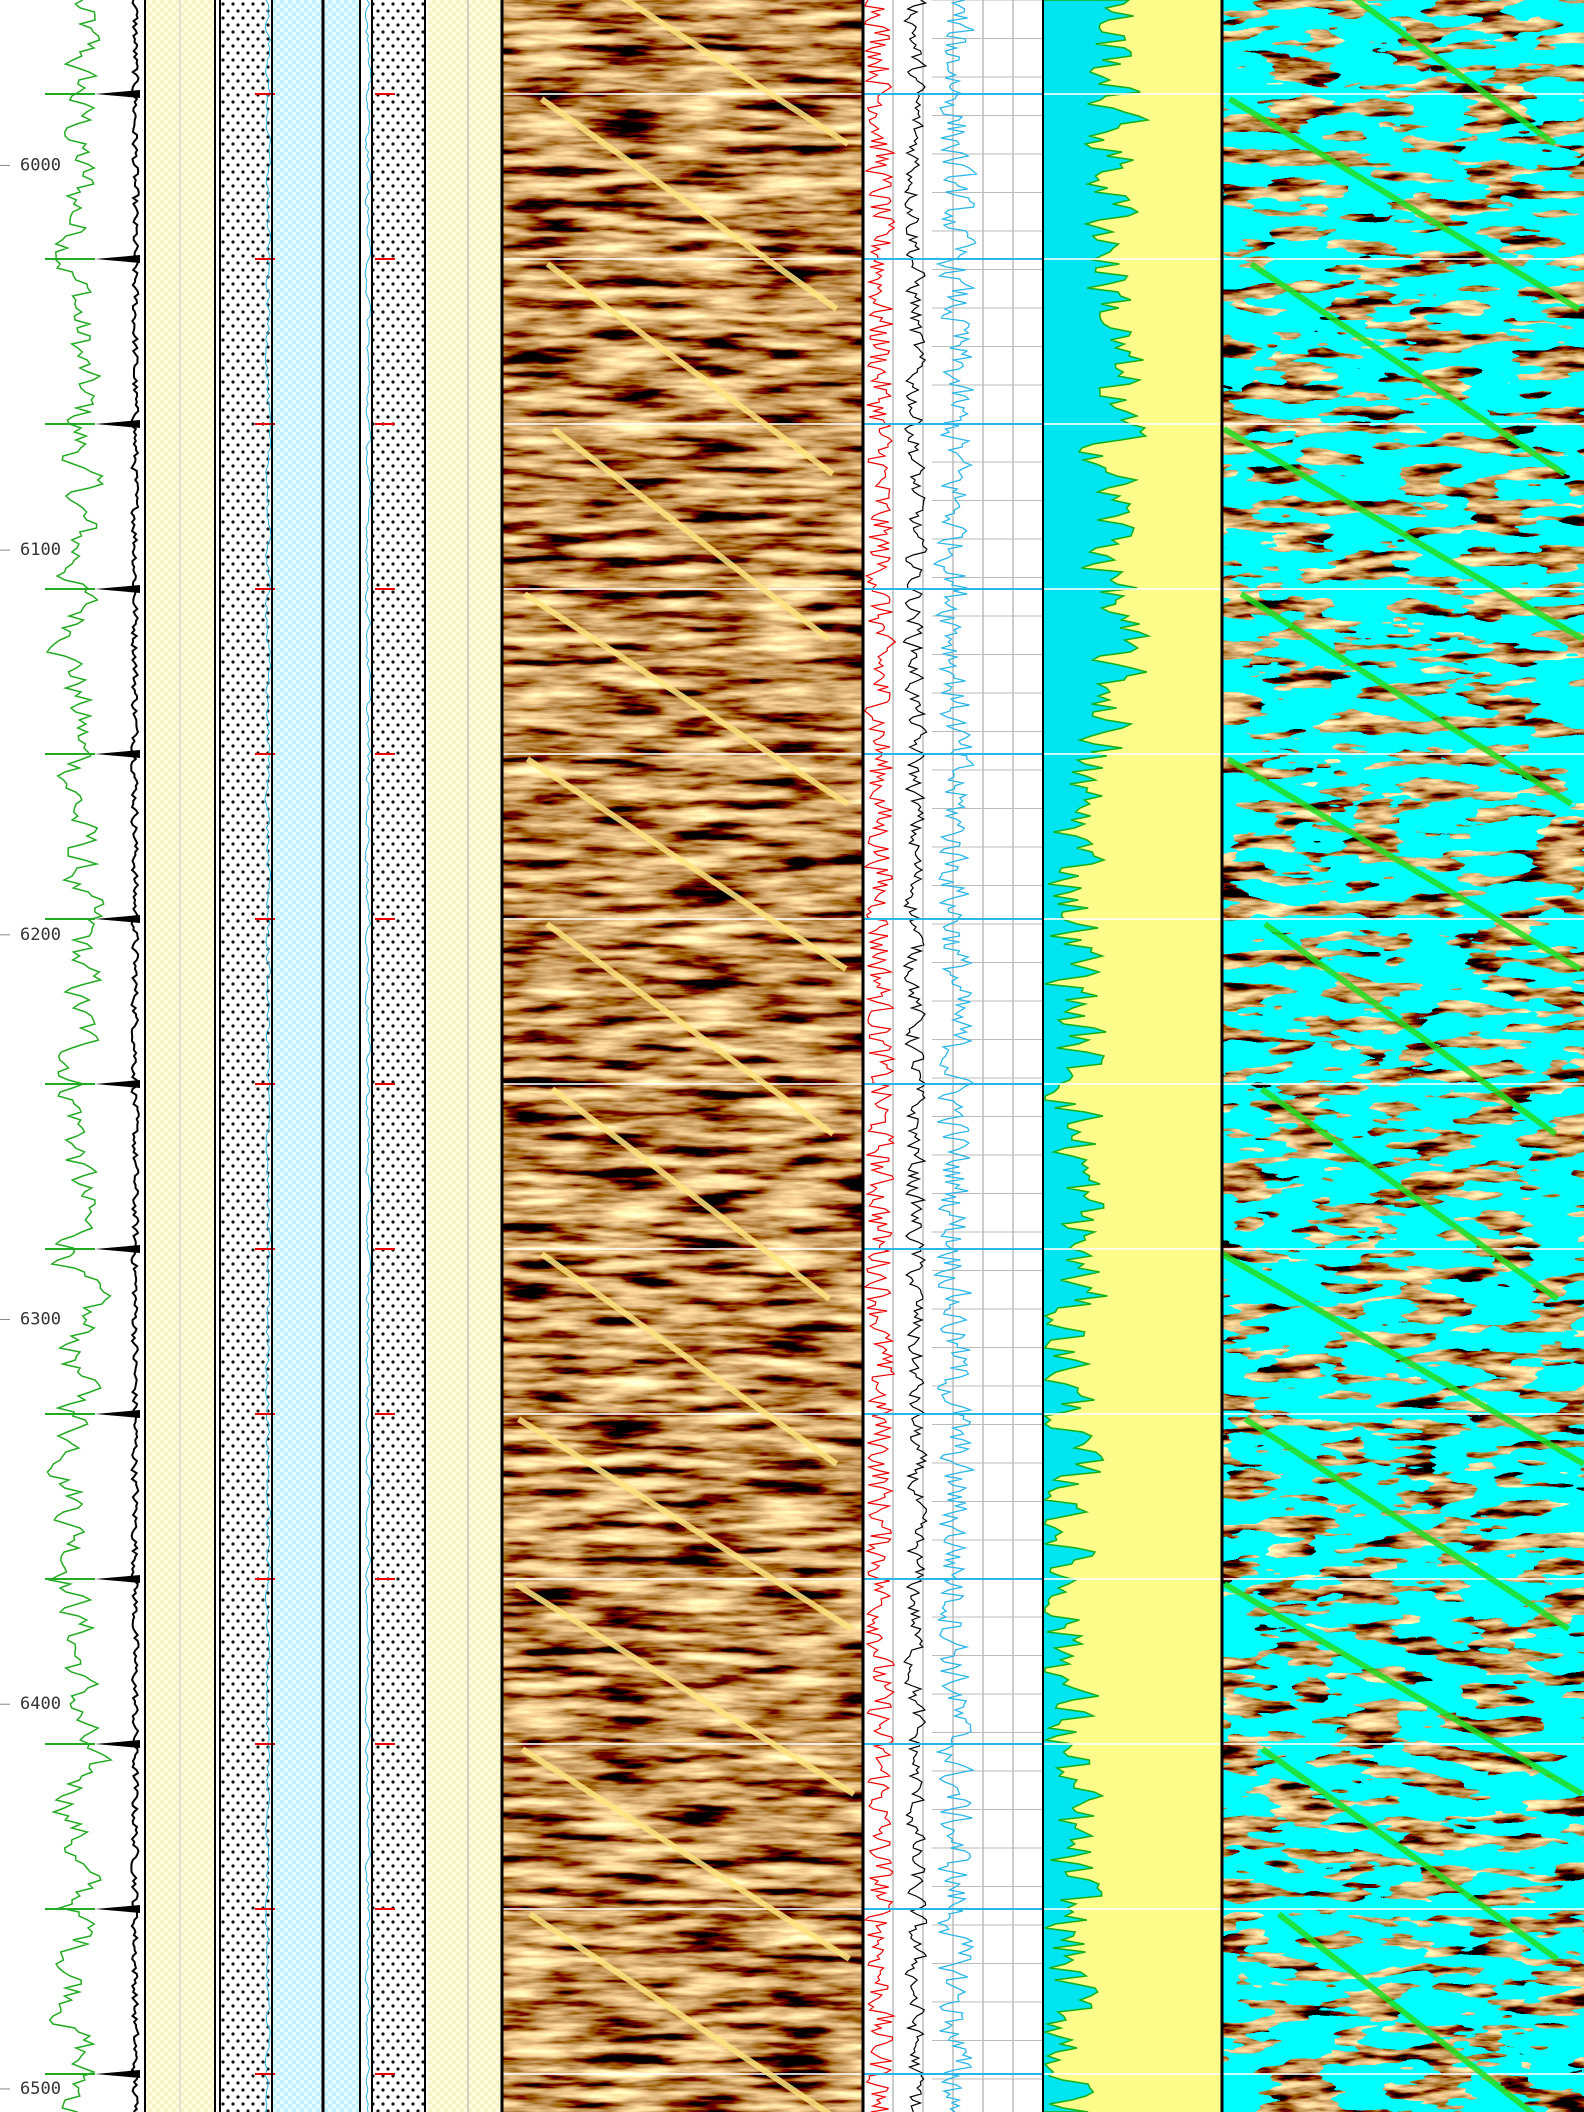 The height and width of the screenshot is (2112, 1584). What do you see at coordinates (40, 1704) in the screenshot?
I see `depth-label: 6400` at bounding box center [40, 1704].